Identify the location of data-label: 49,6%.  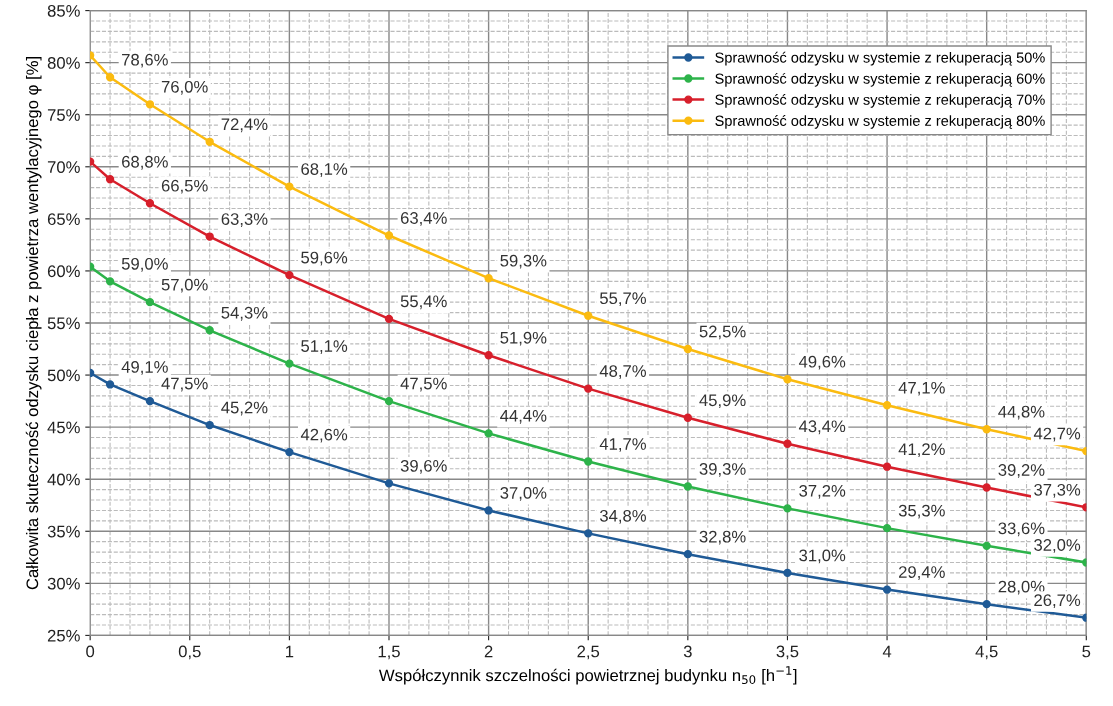
(822, 362).